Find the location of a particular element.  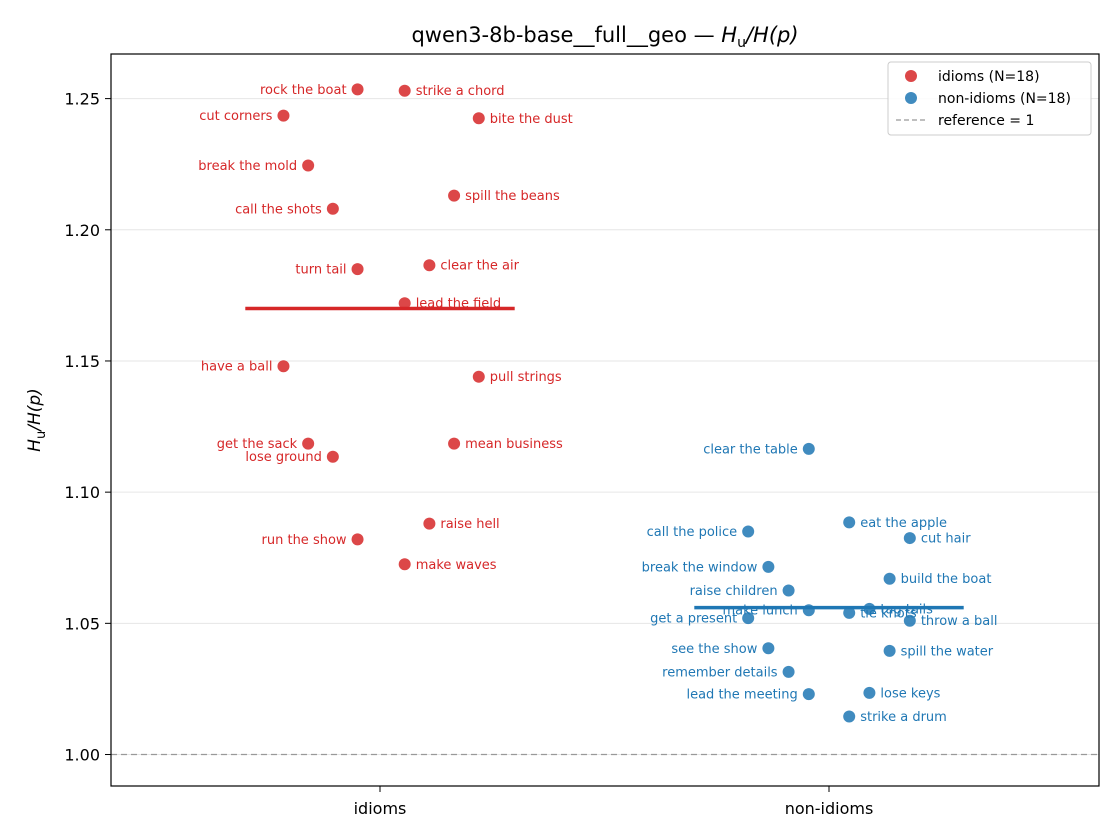

point-label: raise hell is located at coordinates (469, 524).